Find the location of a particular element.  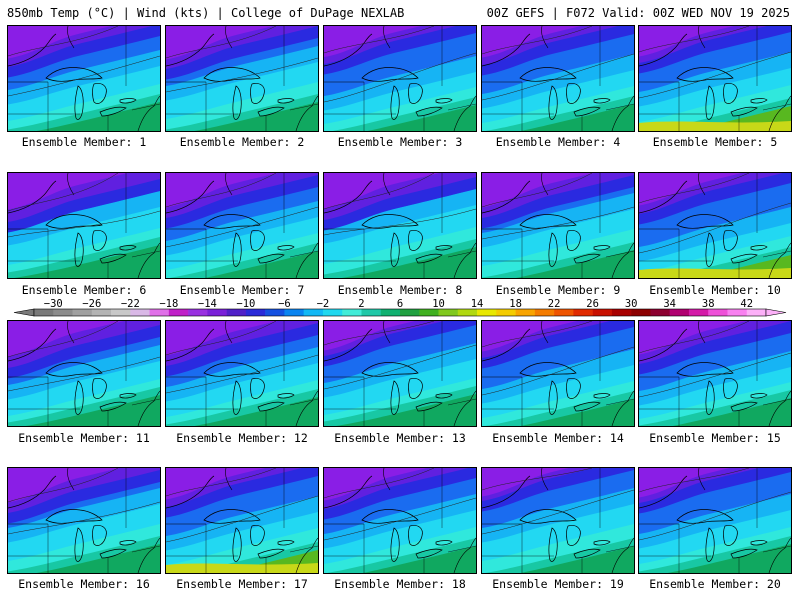

ensemble-member-label: Ensemble Member: 10 is located at coordinates (715, 290).